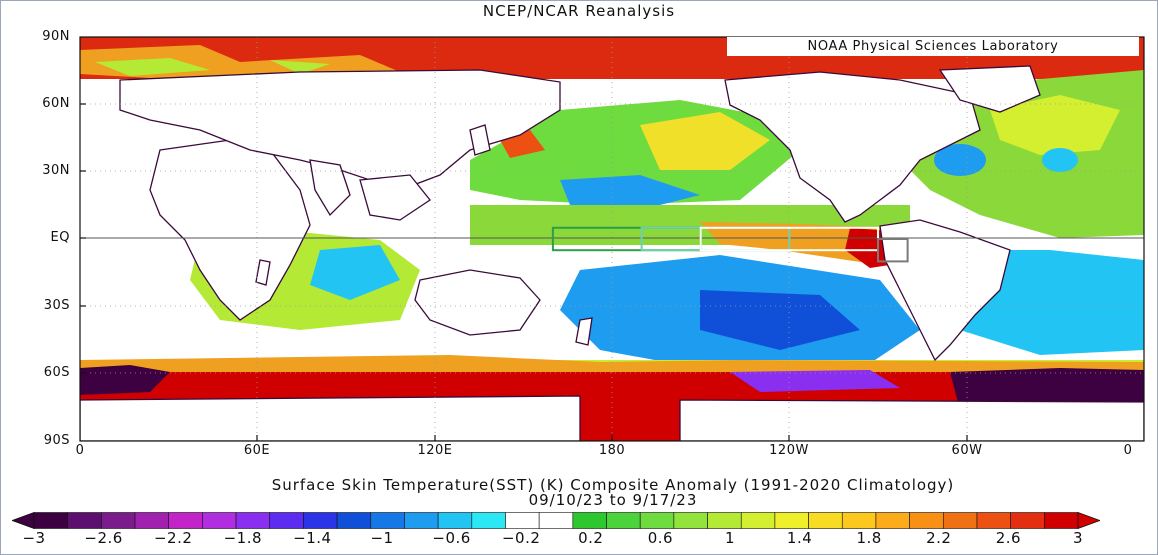 Image resolution: width=1158 pixels, height=555 pixels. I want to click on continent-south-america, so click(945, 290).